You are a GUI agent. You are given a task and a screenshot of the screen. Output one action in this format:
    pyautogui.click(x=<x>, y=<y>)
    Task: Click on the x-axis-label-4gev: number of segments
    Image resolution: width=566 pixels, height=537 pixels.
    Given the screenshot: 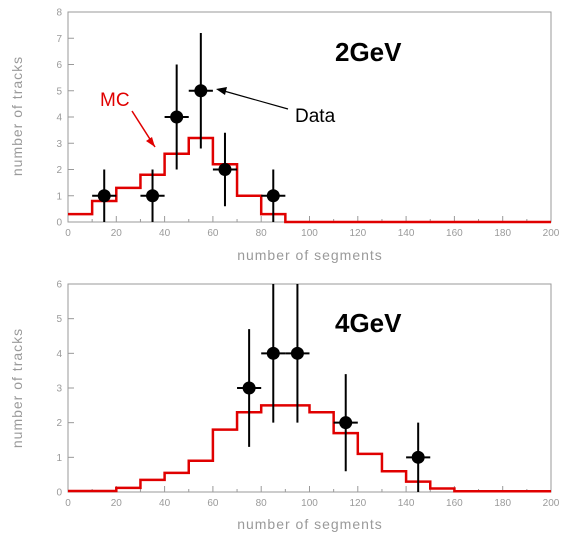 What is the action you would take?
    pyautogui.click(x=310, y=524)
    